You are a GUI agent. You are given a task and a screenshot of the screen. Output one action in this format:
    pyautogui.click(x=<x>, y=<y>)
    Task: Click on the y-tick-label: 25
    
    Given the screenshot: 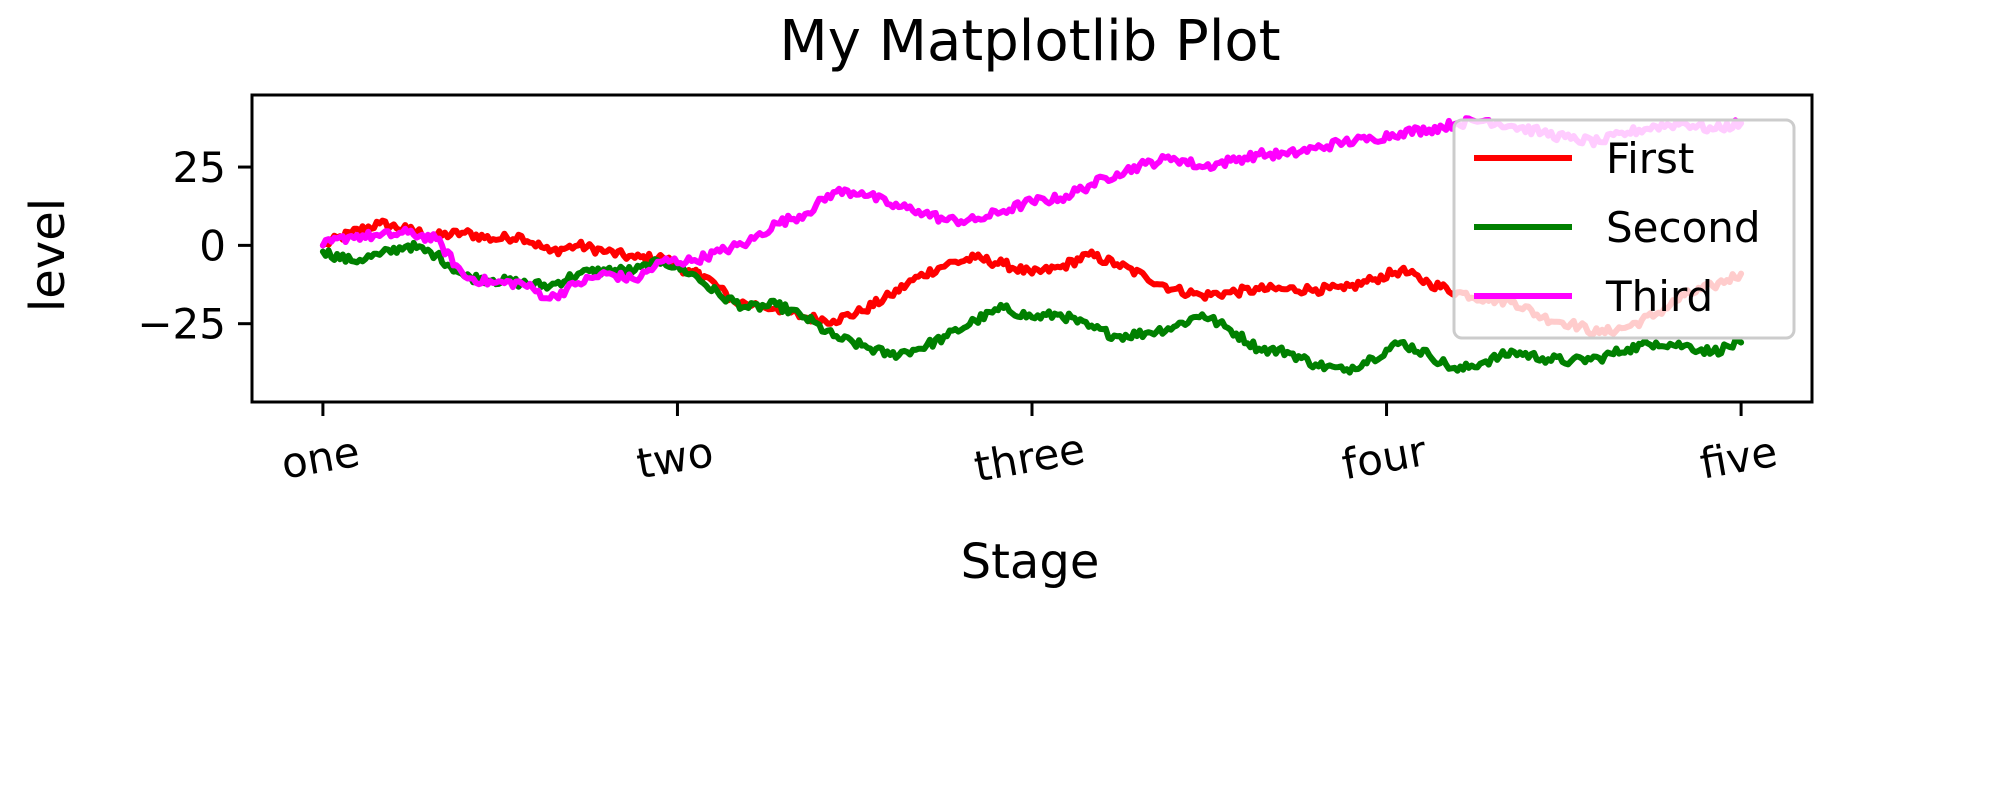 What is the action you would take?
    pyautogui.click(x=199, y=167)
    